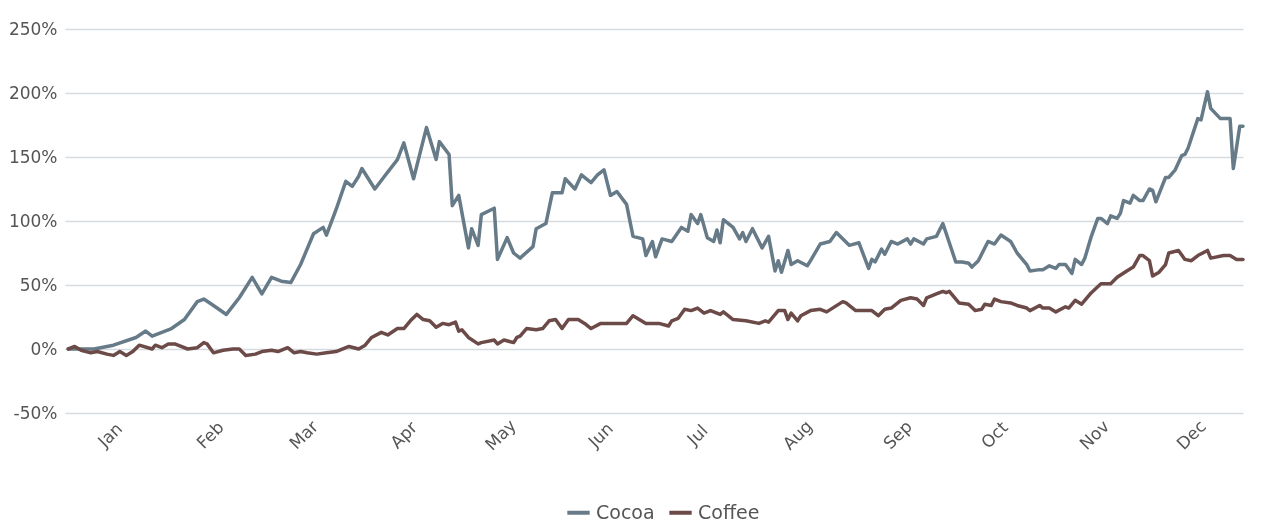 This screenshot has width=1267, height=530. Describe the element at coordinates (33, 92) in the screenshot. I see `y-tick-label: 200%` at that location.